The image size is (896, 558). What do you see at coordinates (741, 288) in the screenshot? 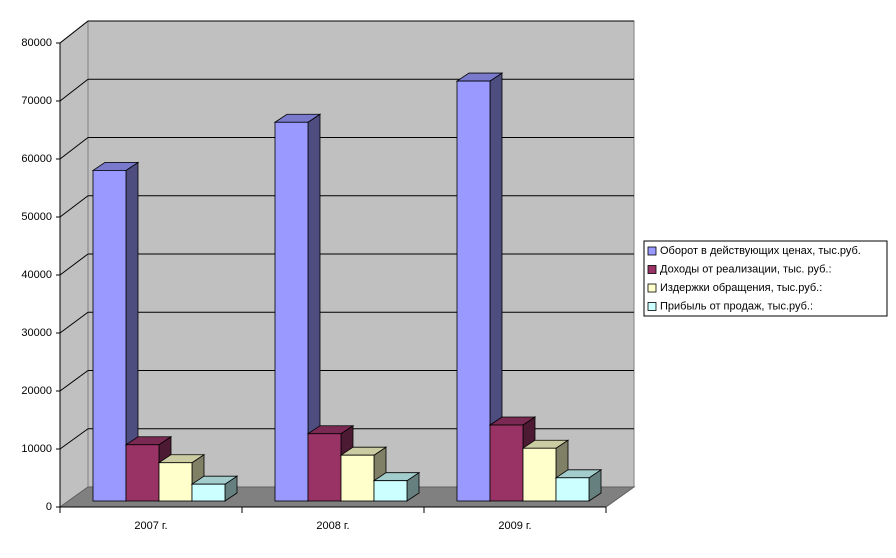
I see `legend-label: Издержки обращения, тыс.руб.:` at bounding box center [741, 288].